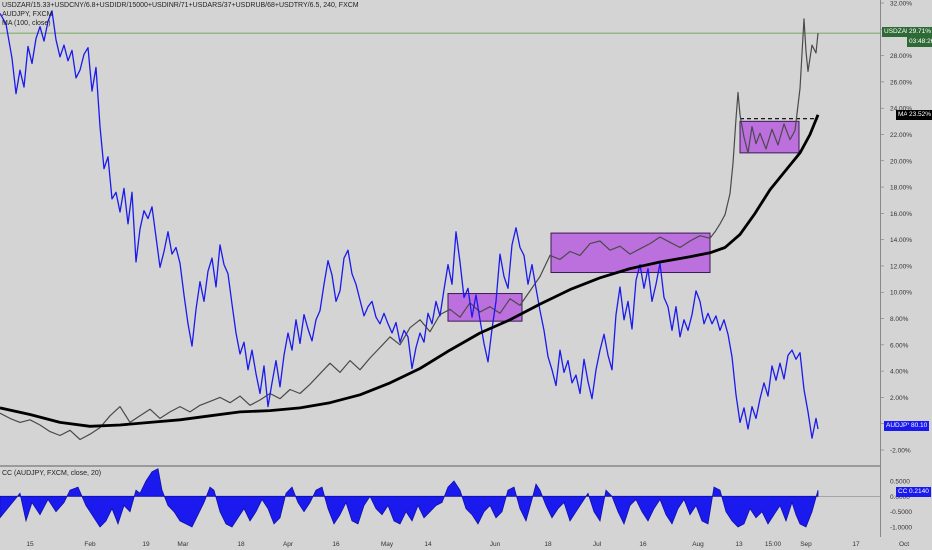 This screenshot has width=932, height=550. Describe the element at coordinates (899, 372) in the screenshot. I see `y-tick-label: 4.00%` at that location.